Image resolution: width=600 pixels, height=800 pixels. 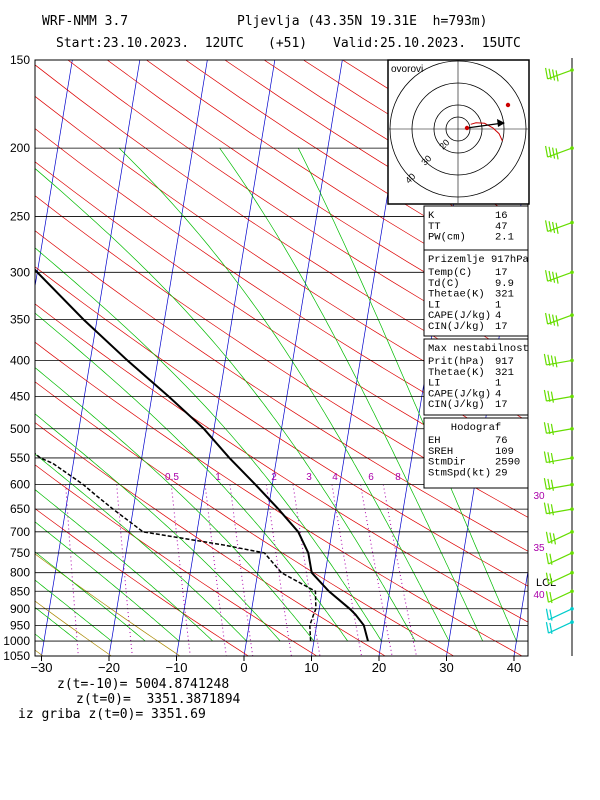 What do you see at coordinates (335, 477) in the screenshot?
I see `mixing-ratio-label: 4` at bounding box center [335, 477].